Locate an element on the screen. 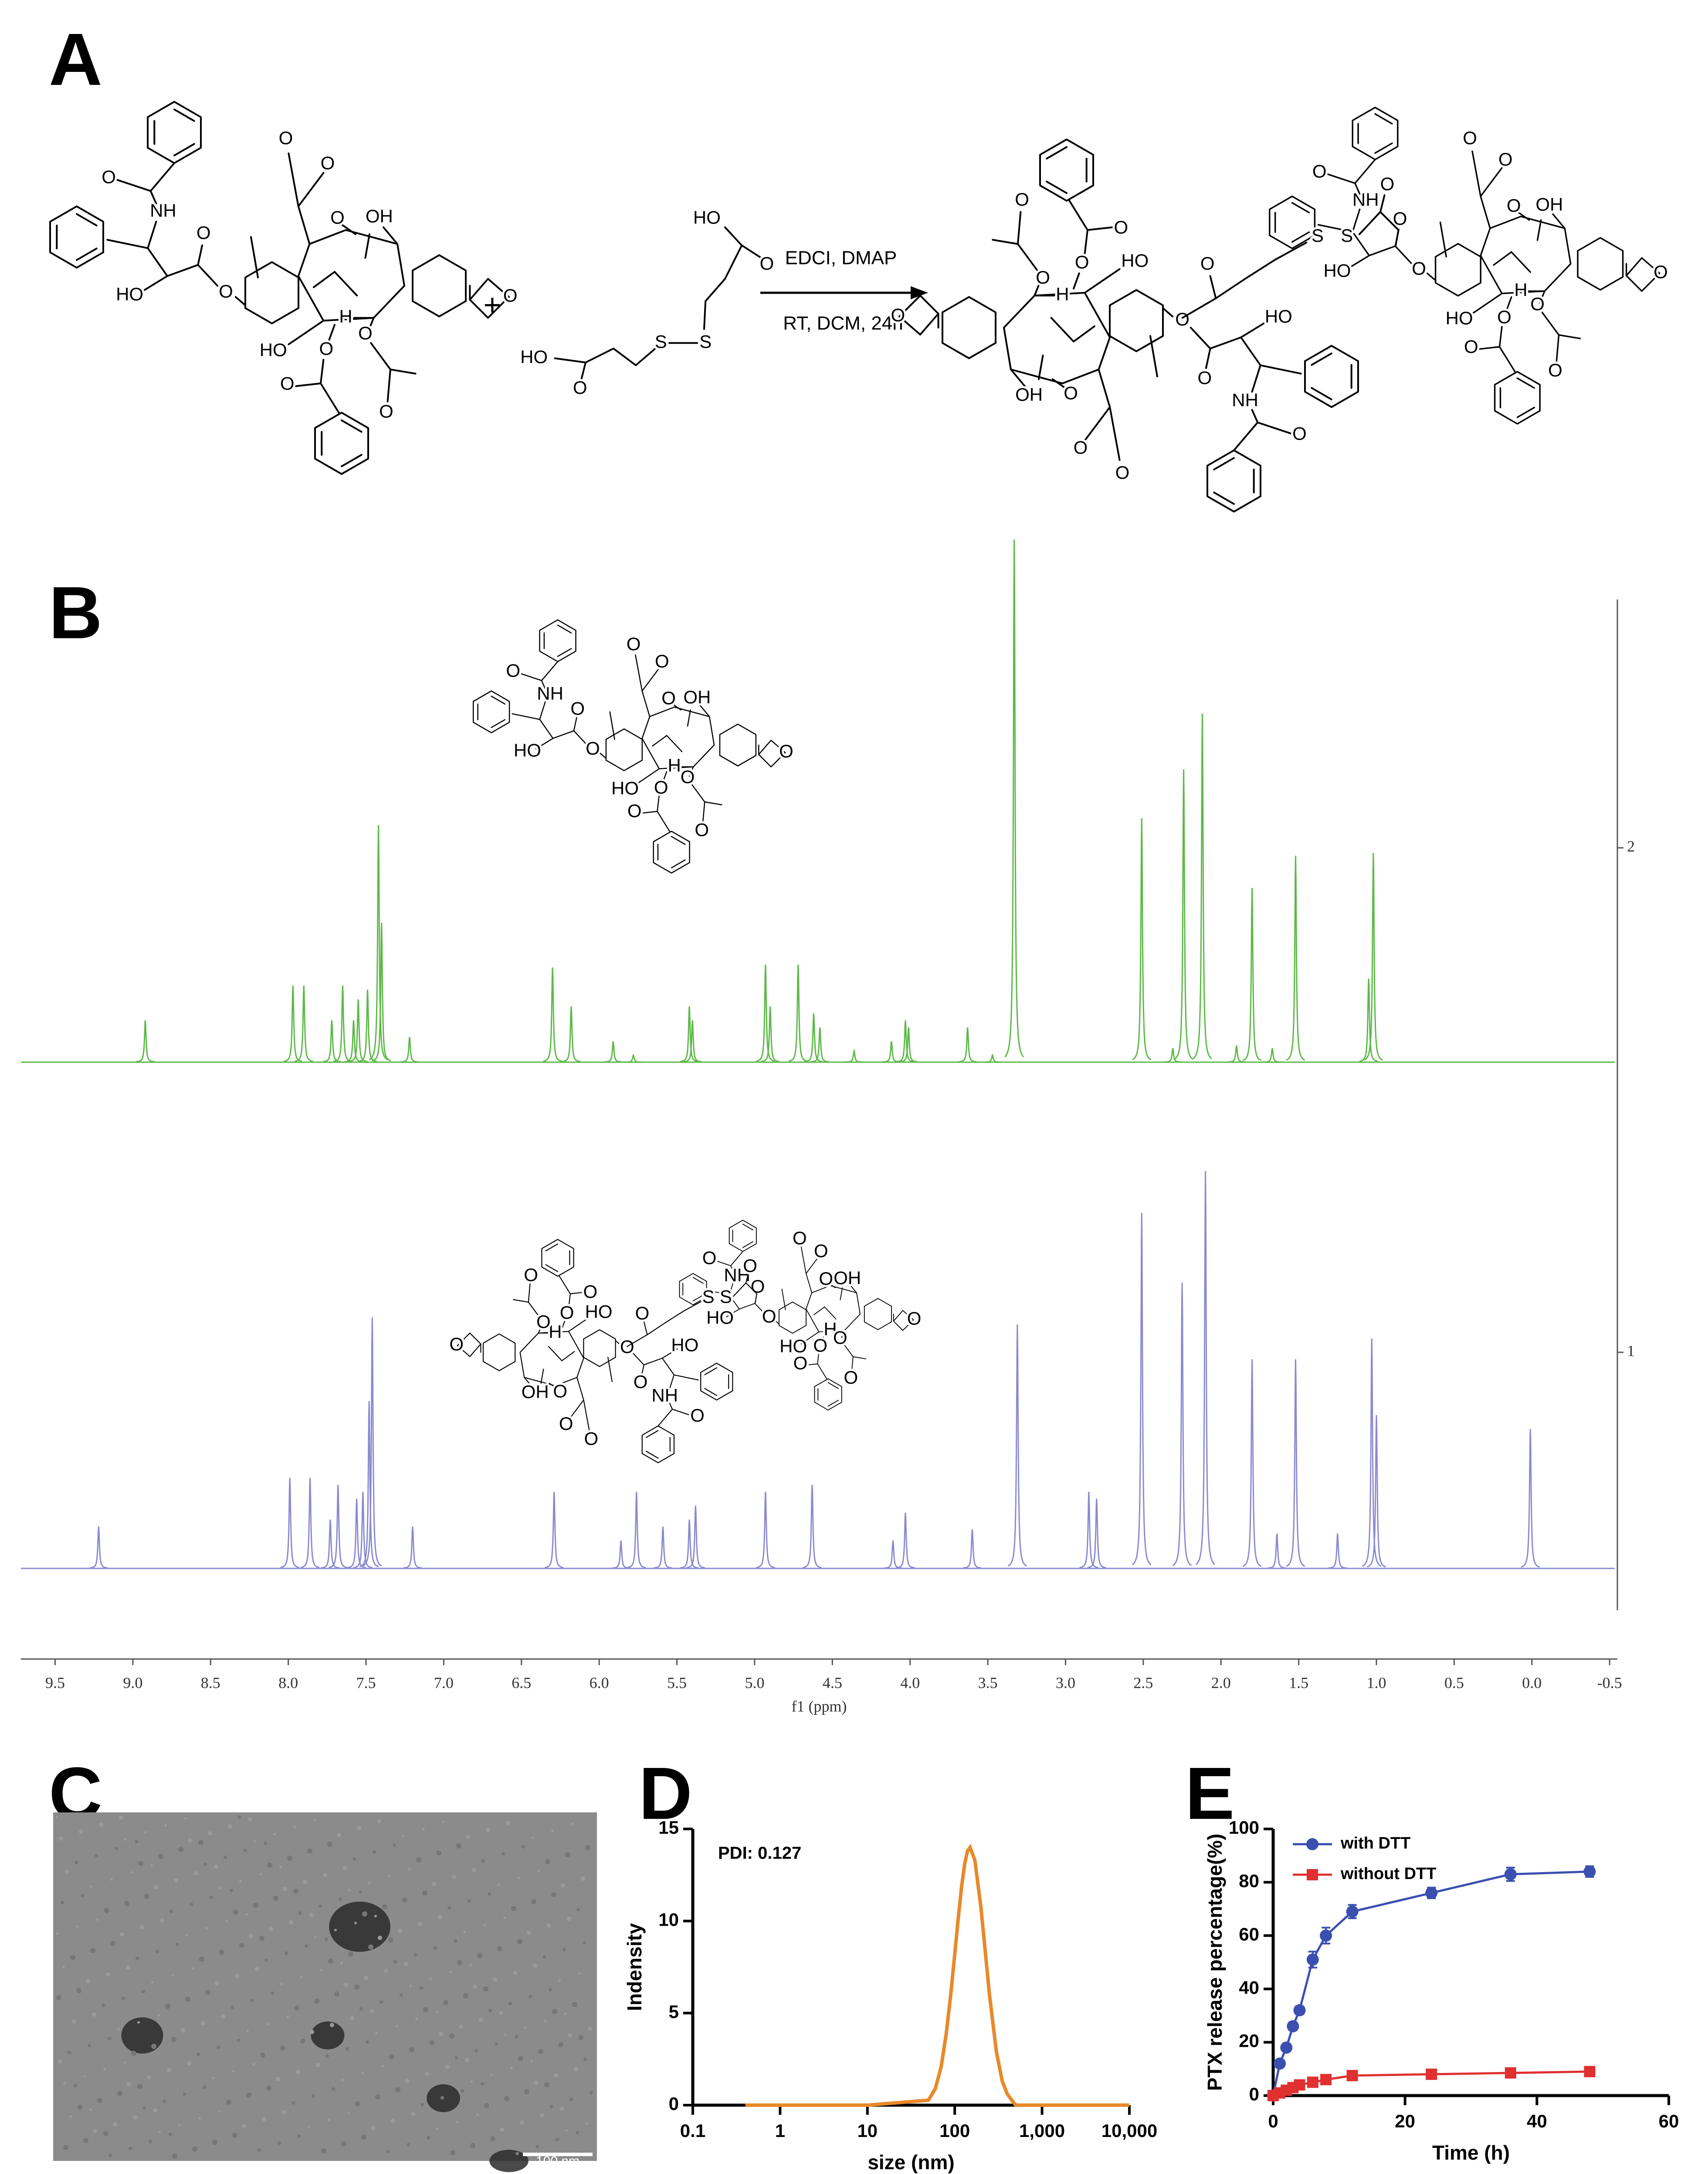 This screenshot has width=1708, height=2174. x-axis-title: Time (h) is located at coordinates (1471, 2152).